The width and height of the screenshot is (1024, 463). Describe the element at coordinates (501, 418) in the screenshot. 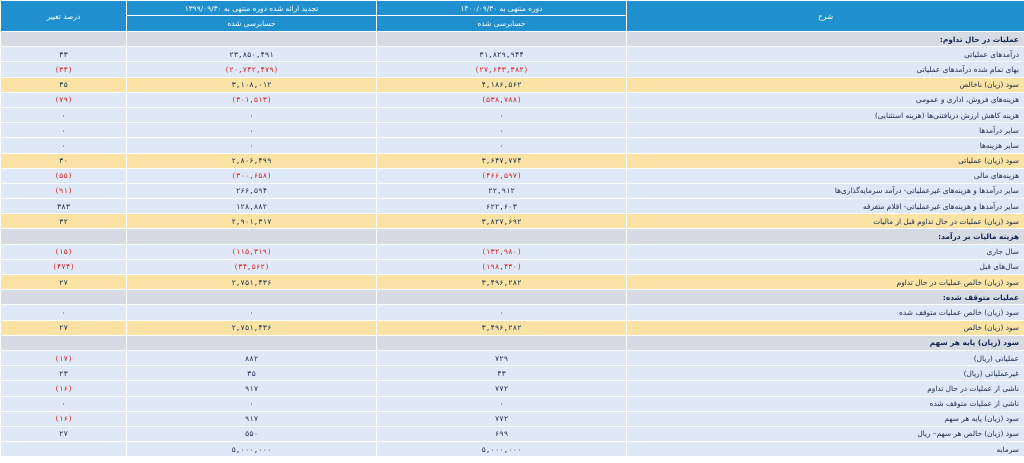

I see `row-current-value: ۷۷۲` at that location.